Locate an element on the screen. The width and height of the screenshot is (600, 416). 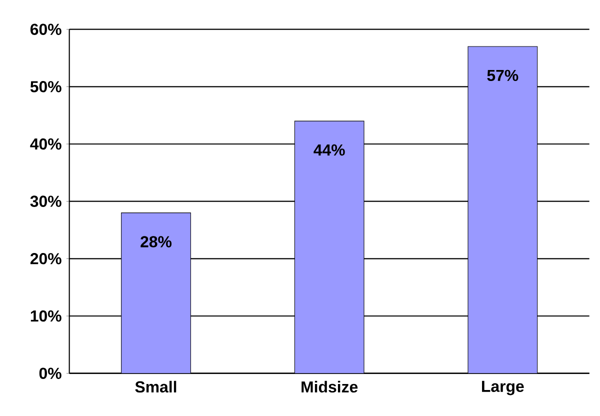
y-tick-label: 50% is located at coordinates (46, 86).